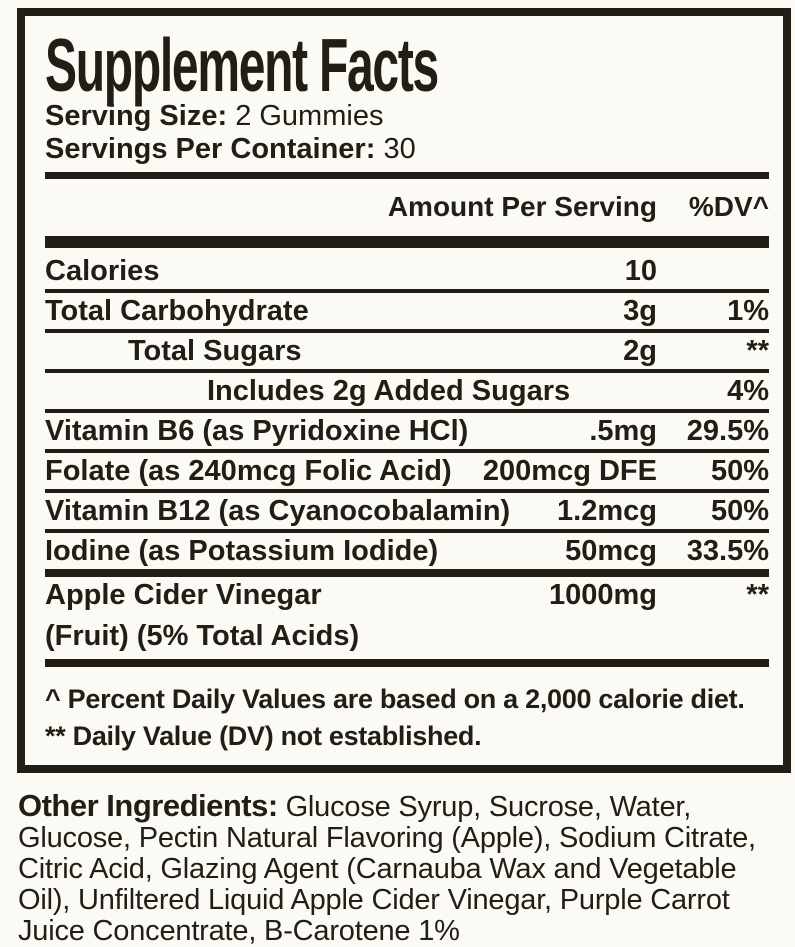 The image size is (795, 947). Describe the element at coordinates (607, 511) in the screenshot. I see `row-amount: 1.2mcg` at that location.